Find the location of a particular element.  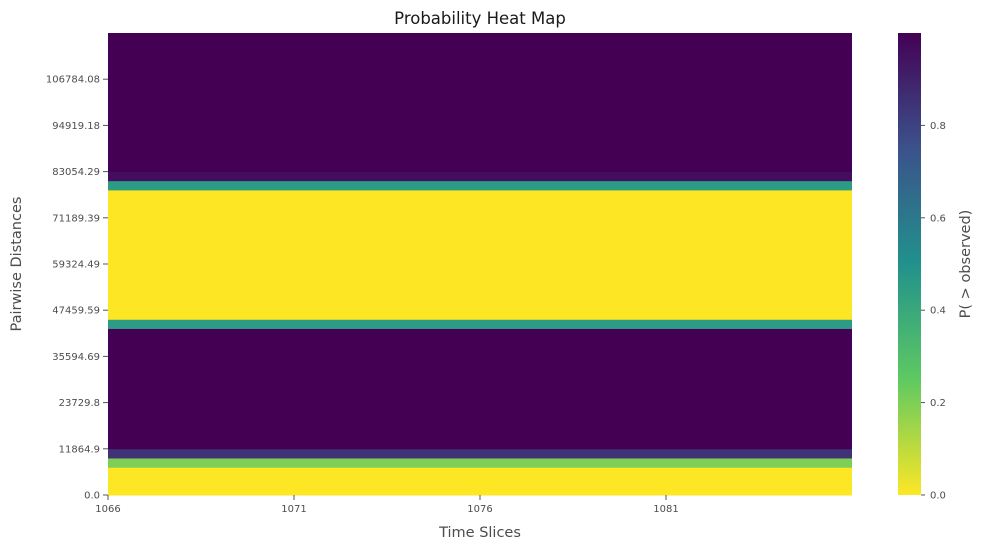

colorbar-axis: 0.0 0.2 0.4 0.6 0.8 is located at coordinates (933, 311).